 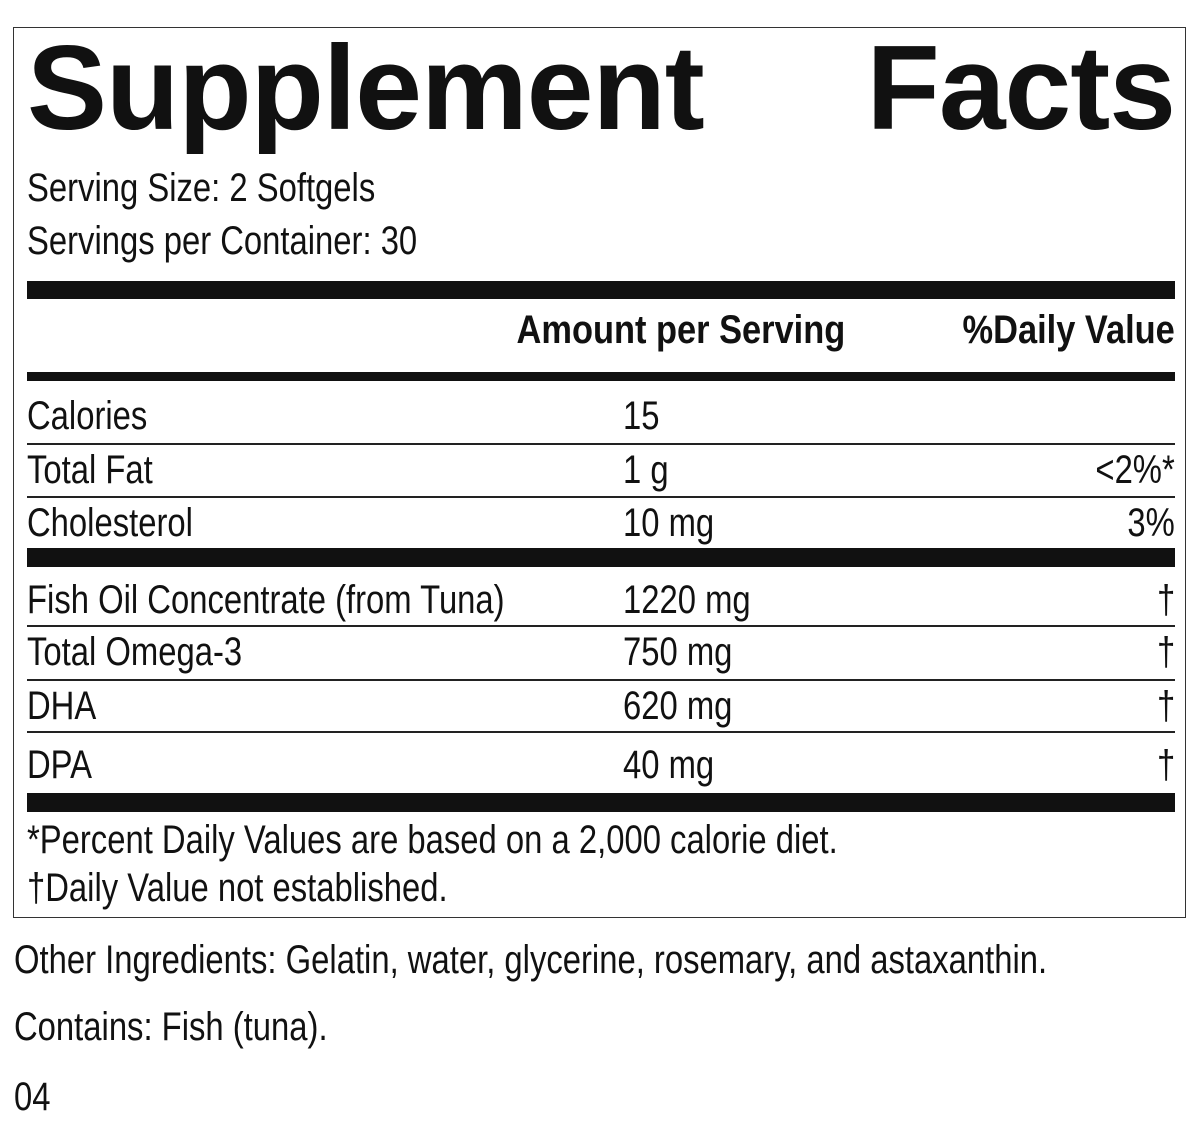 I want to click on row-amount: 40 mg, so click(x=669, y=765).